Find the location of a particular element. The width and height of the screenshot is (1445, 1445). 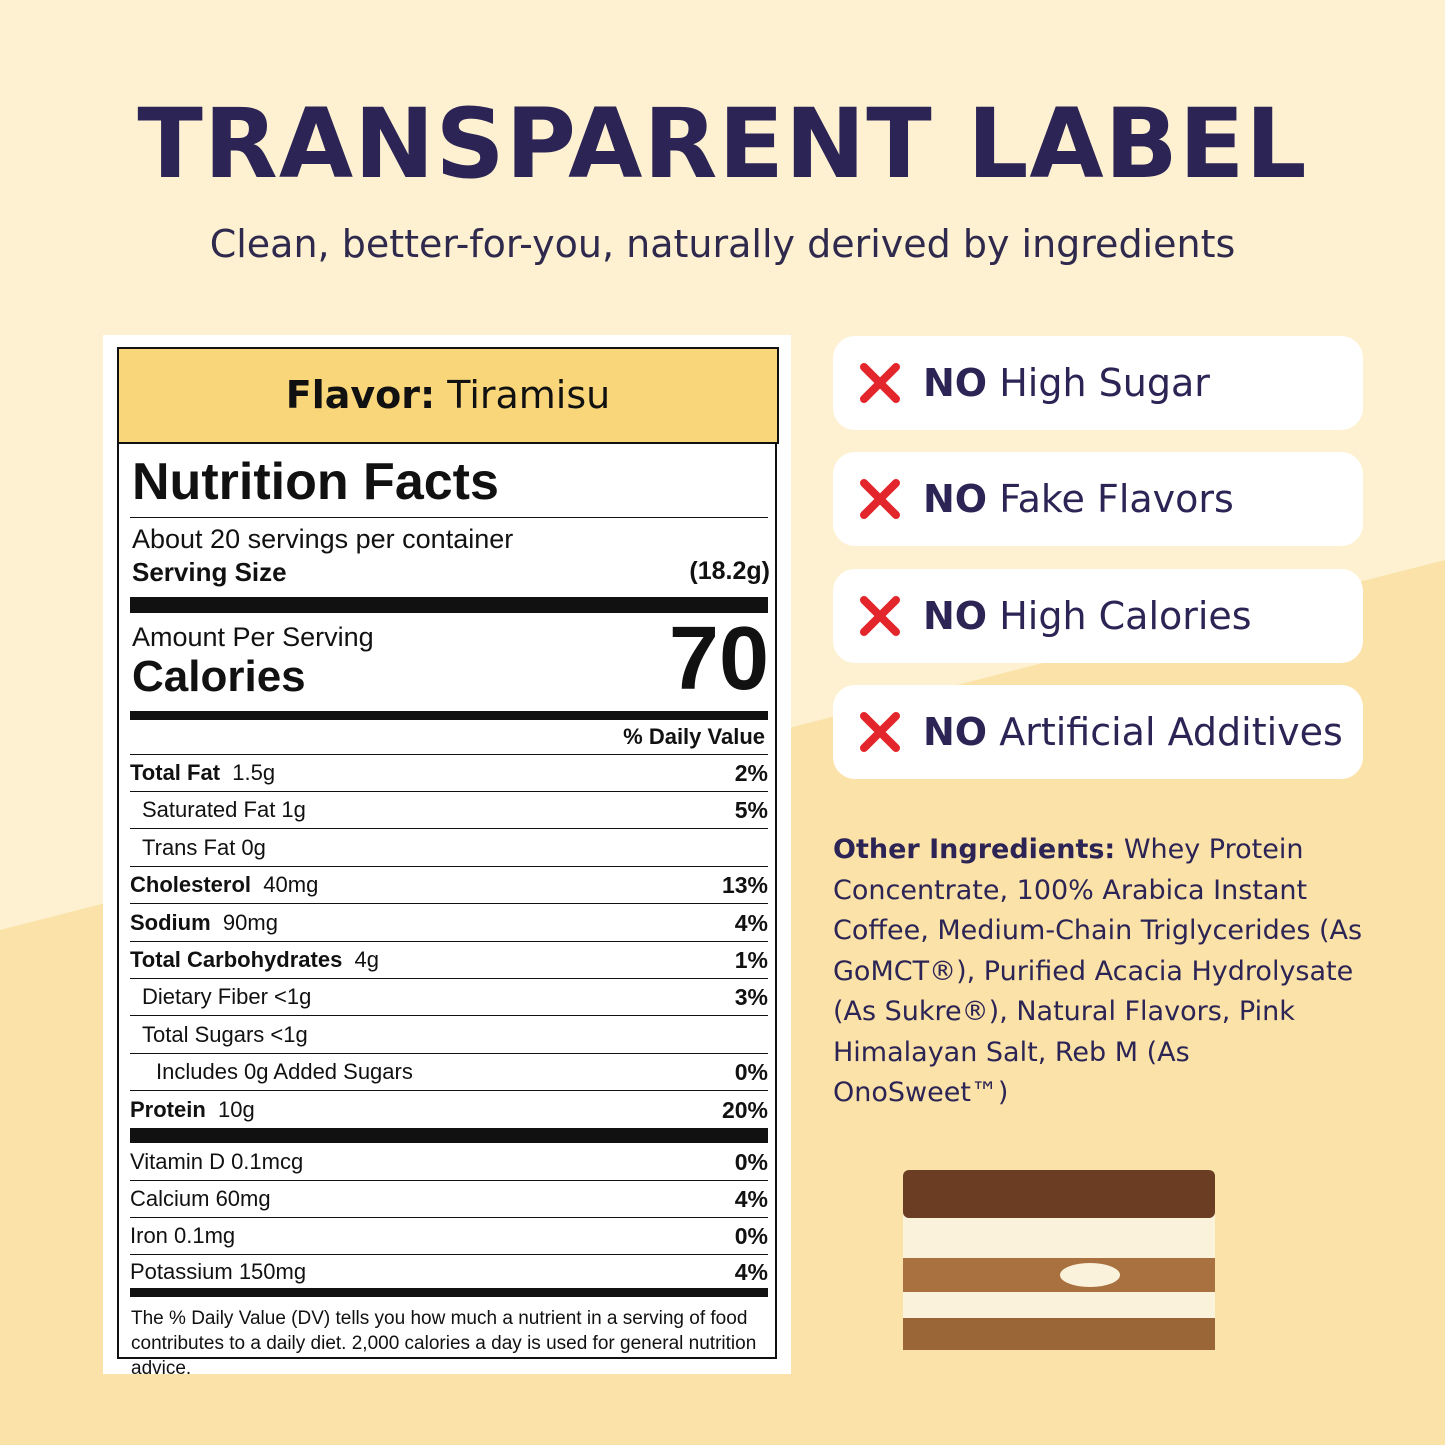

claim-text: NO High Sugar is located at coordinates (1066, 383).